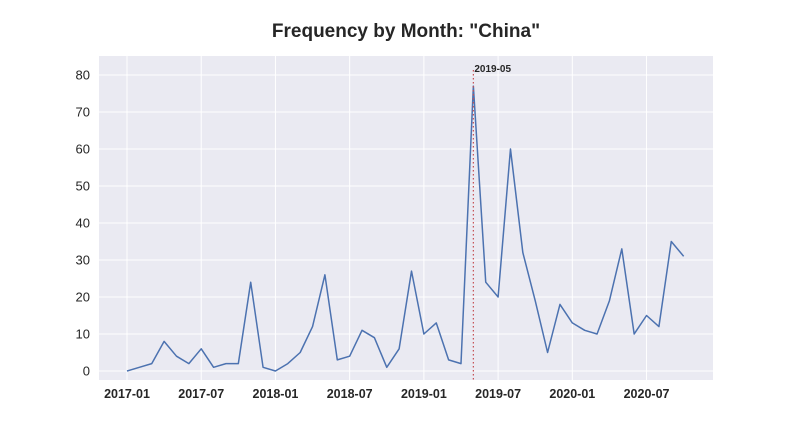 Image resolution: width=792 pixels, height=432 pixels. I want to click on x-tick-label: 2019-07, so click(498, 394).